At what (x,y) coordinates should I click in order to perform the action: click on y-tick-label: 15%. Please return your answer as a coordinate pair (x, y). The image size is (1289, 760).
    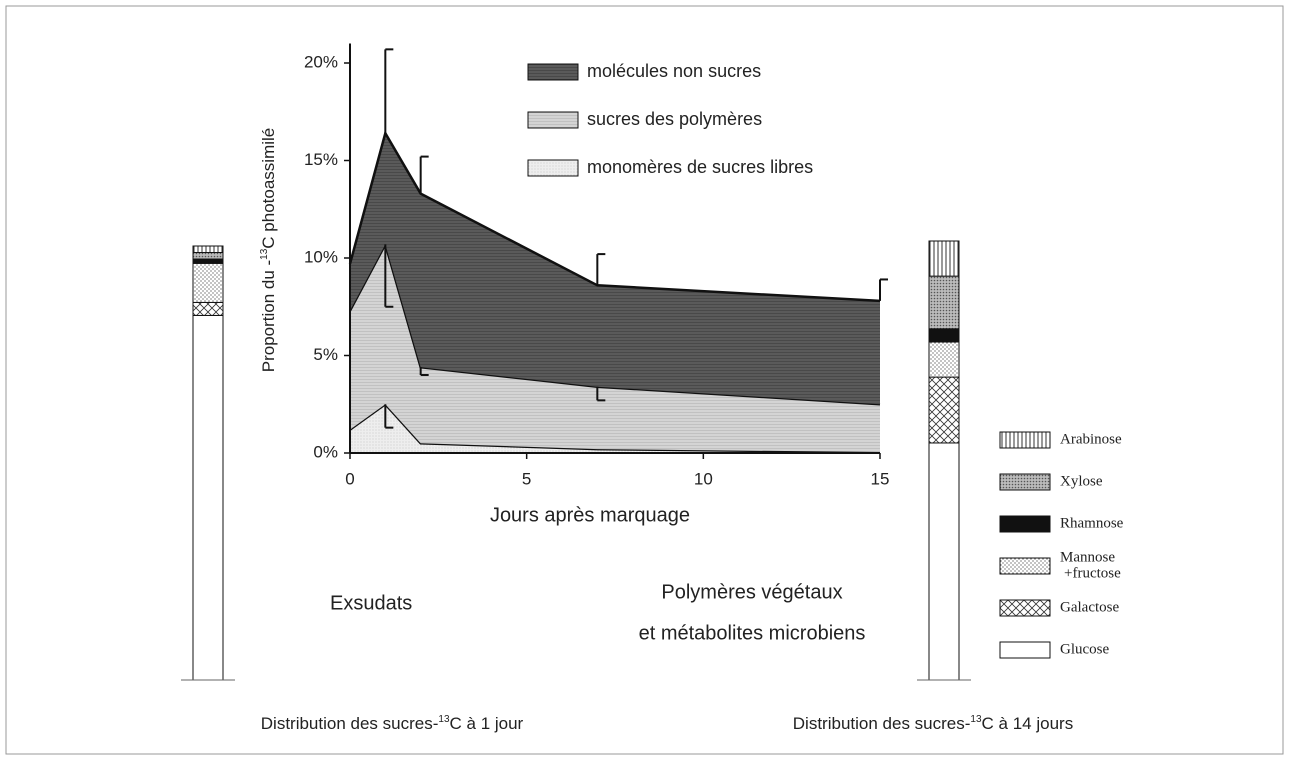
    Looking at the image, I should click on (321, 159).